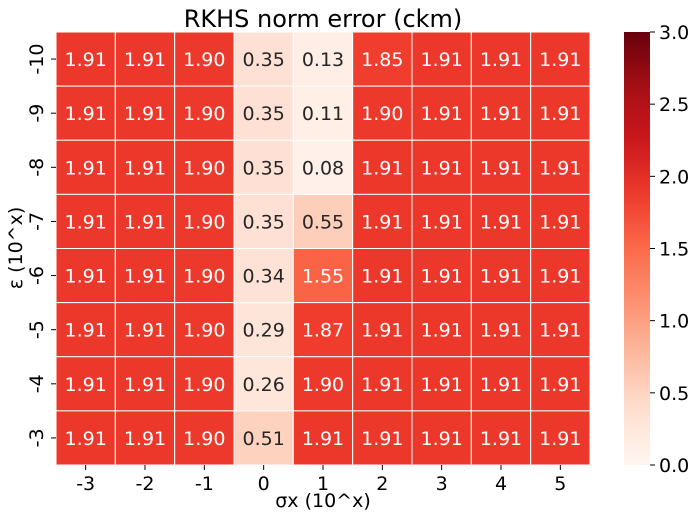  Describe the element at coordinates (382, 484) in the screenshot. I see `x-tick-label: 2` at that location.